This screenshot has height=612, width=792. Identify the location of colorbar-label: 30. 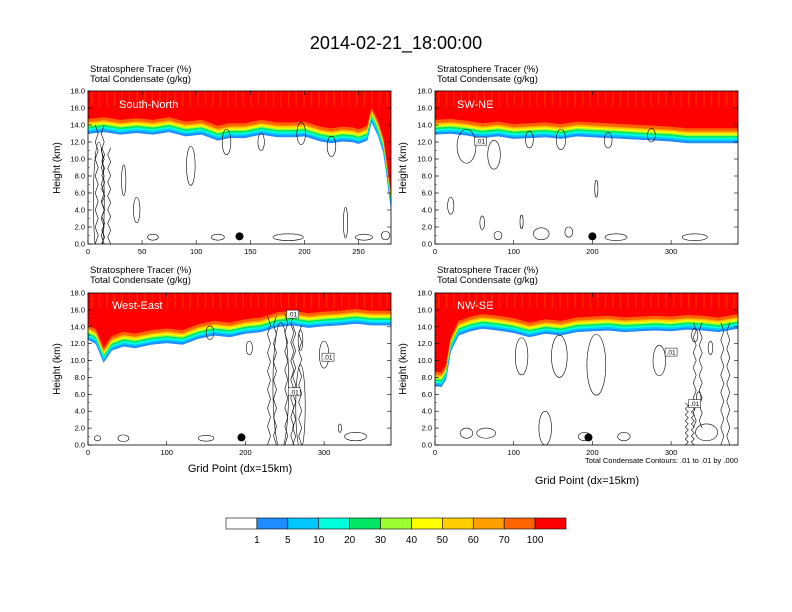
(381, 540).